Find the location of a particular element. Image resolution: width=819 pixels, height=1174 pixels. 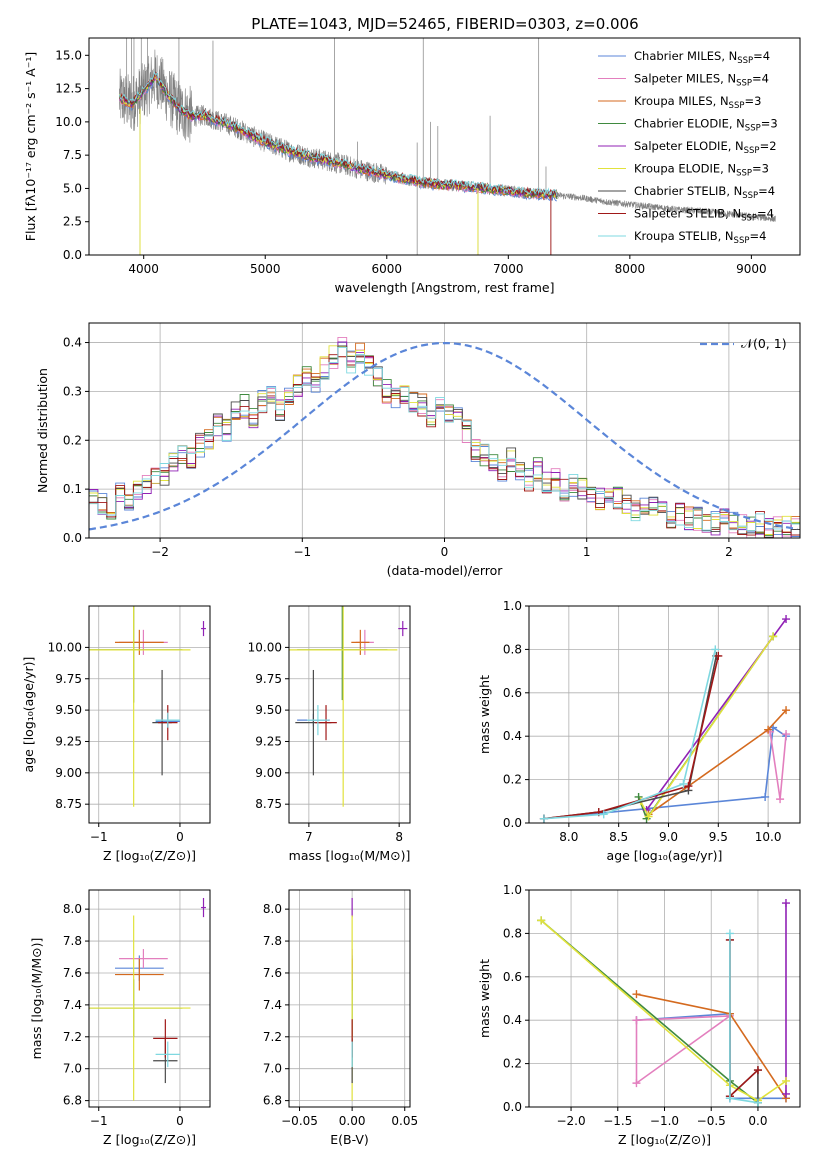

tick-label-x: −1.0 is located at coordinates (664, 1121).